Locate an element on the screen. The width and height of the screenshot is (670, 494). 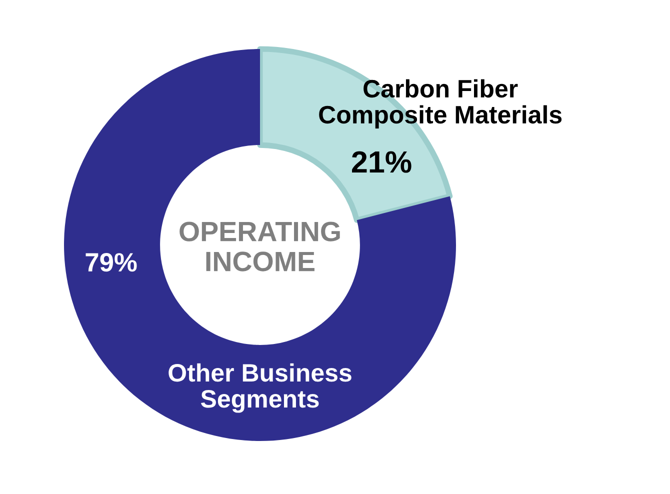
data-label: 21% is located at coordinates (382, 162).